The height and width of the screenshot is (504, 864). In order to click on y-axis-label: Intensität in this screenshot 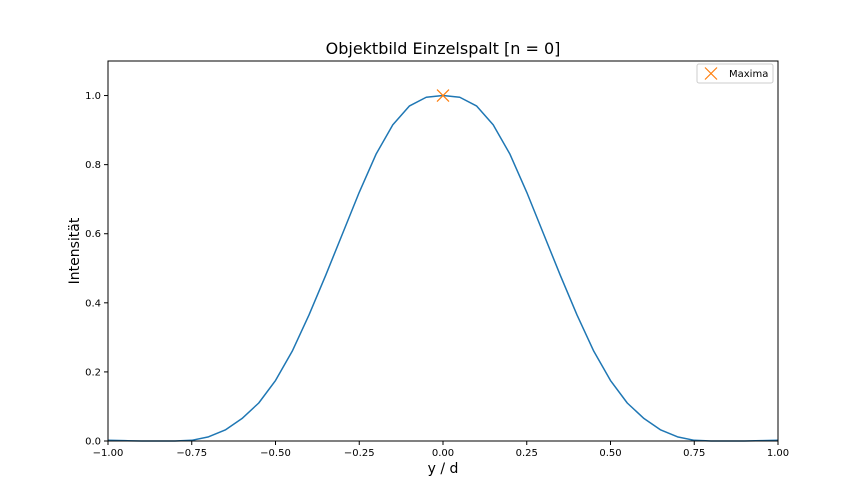, I will do `click(75, 250)`.